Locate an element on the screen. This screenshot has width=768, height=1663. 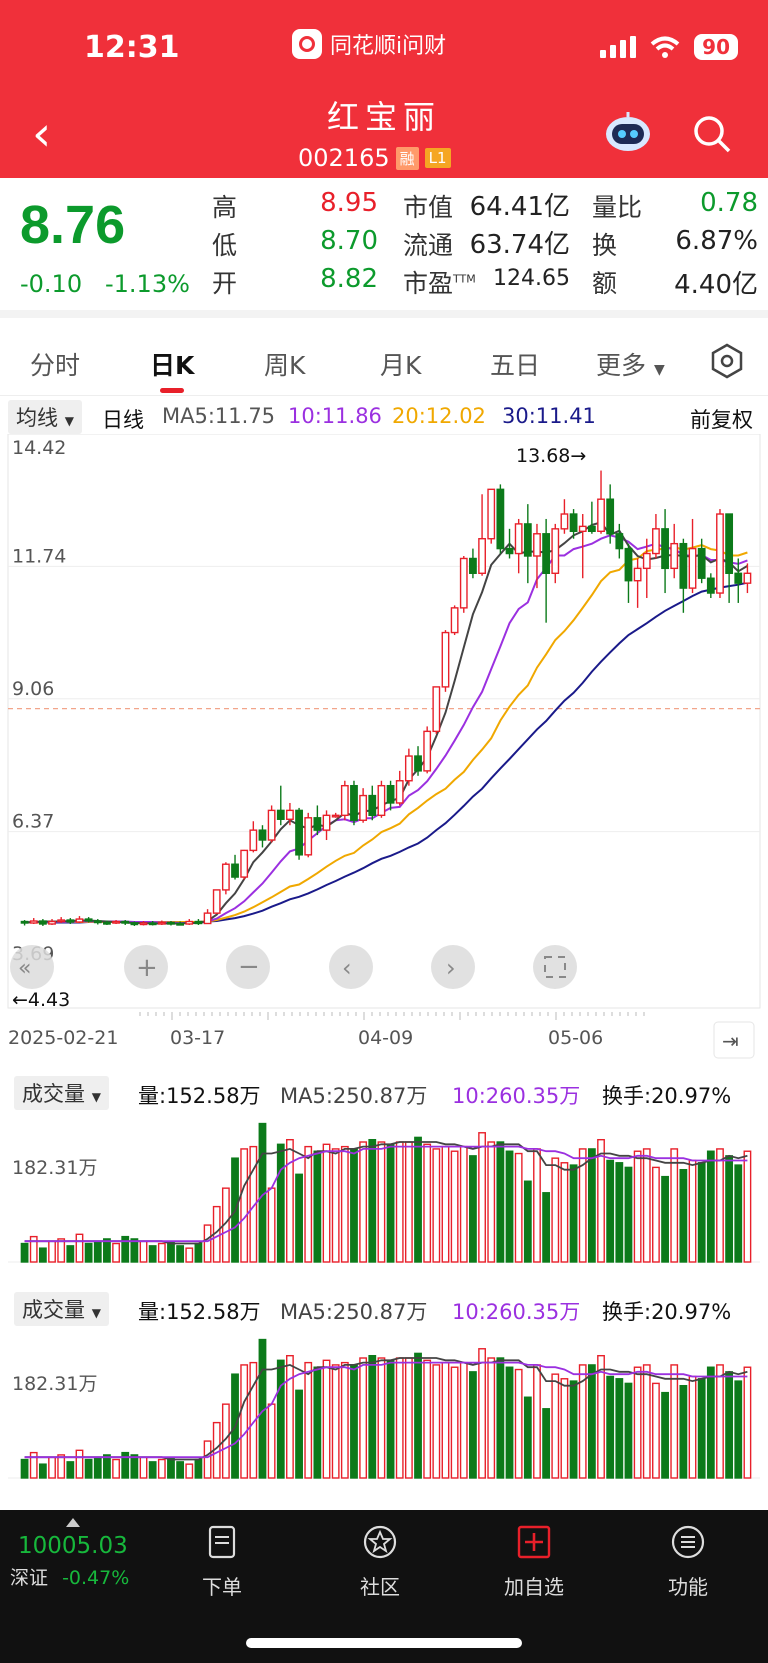
search-icon is located at coordinates (712, 134).